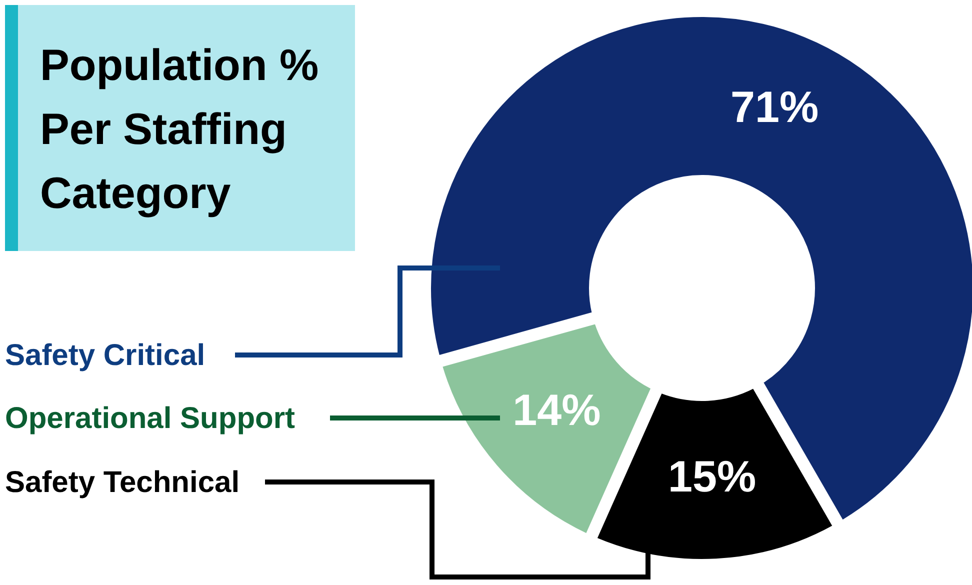  Describe the element at coordinates (179, 129) in the screenshot. I see `text: Population % Per Staffing Category` at that location.